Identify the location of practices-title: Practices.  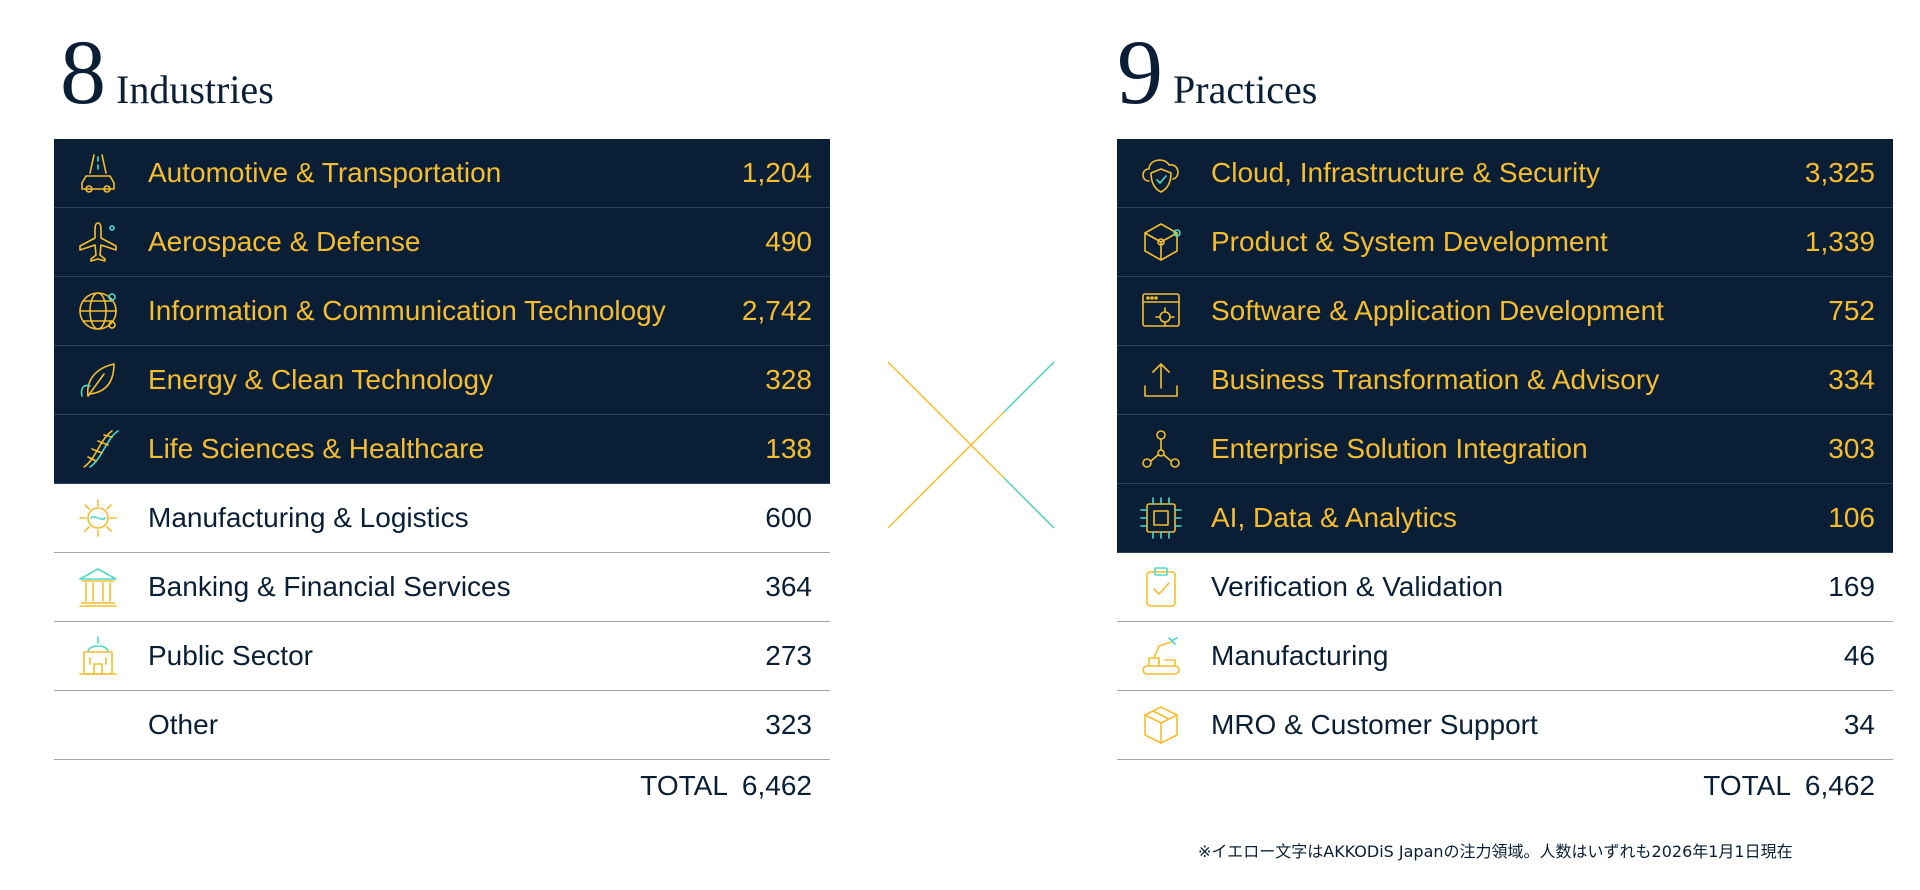
(1245, 89).